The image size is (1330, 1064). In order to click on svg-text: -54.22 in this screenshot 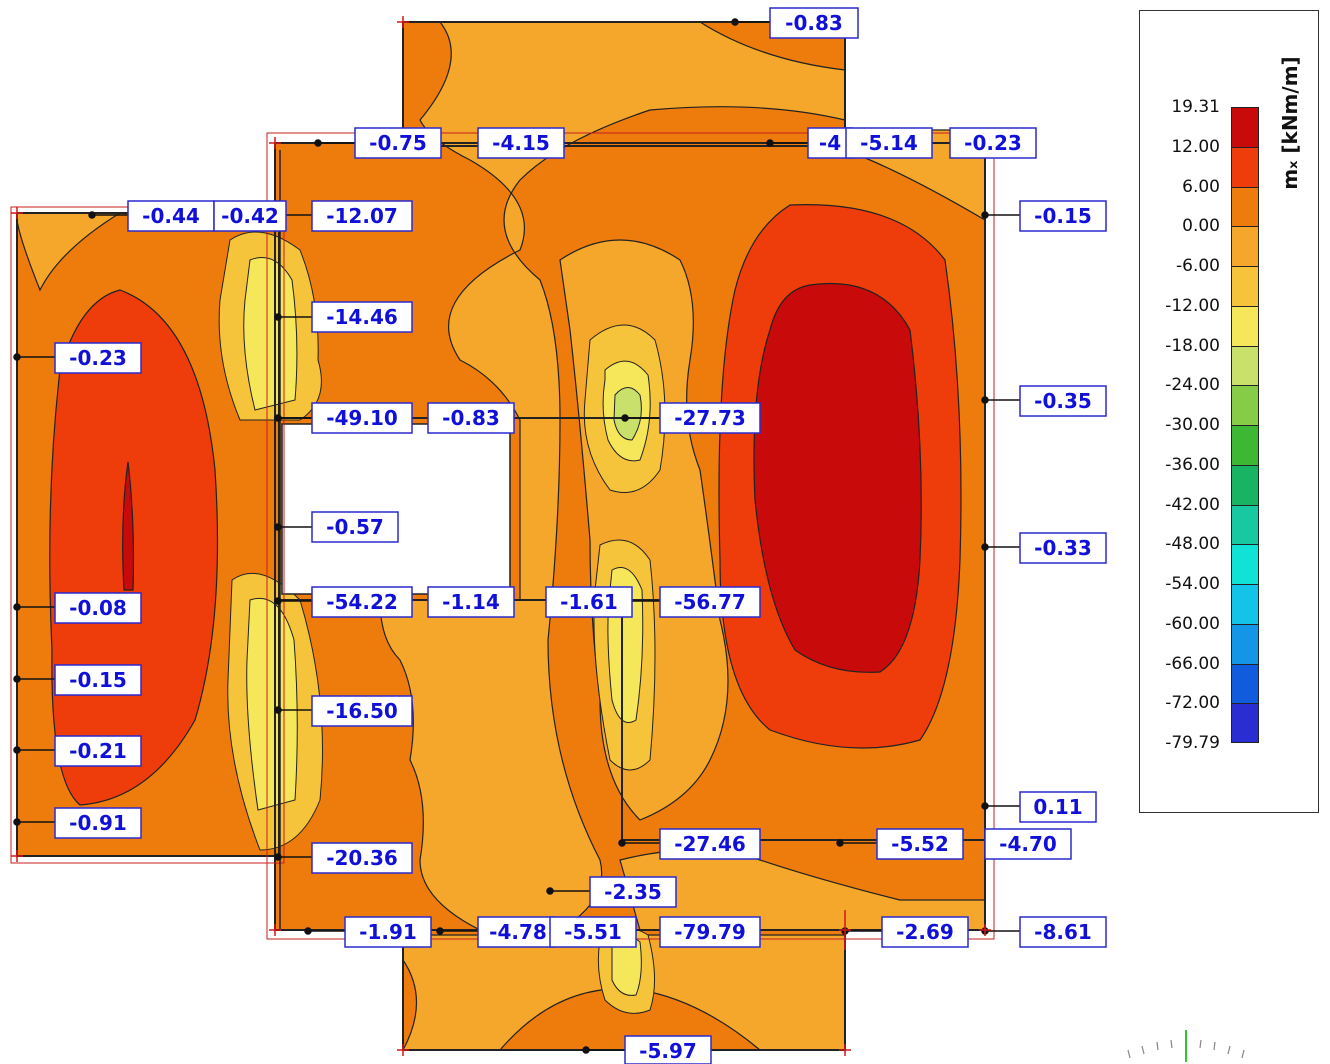, I will do `click(362, 602)`.